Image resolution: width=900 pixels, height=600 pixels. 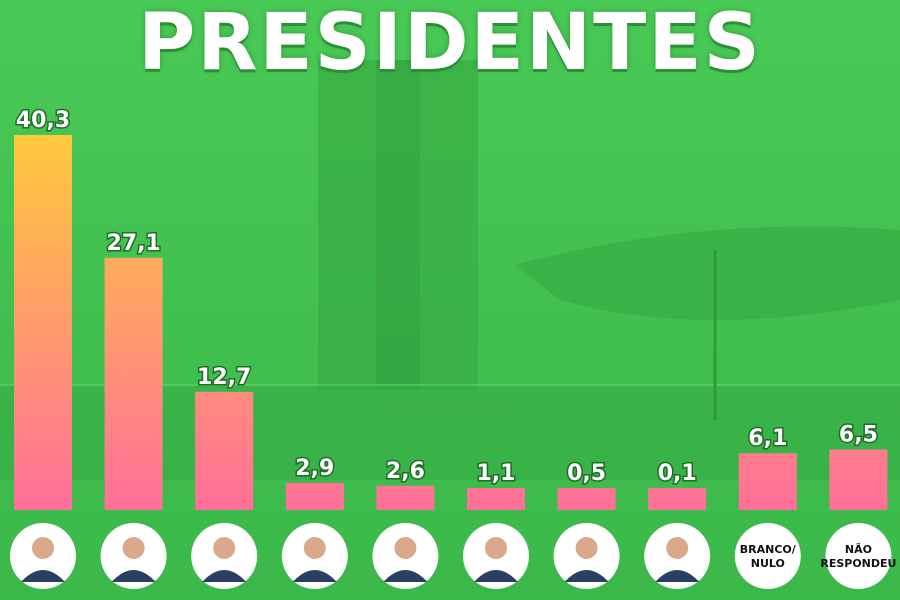 What do you see at coordinates (496, 473) in the screenshot?
I see `data-label-6: 1,1` at bounding box center [496, 473].